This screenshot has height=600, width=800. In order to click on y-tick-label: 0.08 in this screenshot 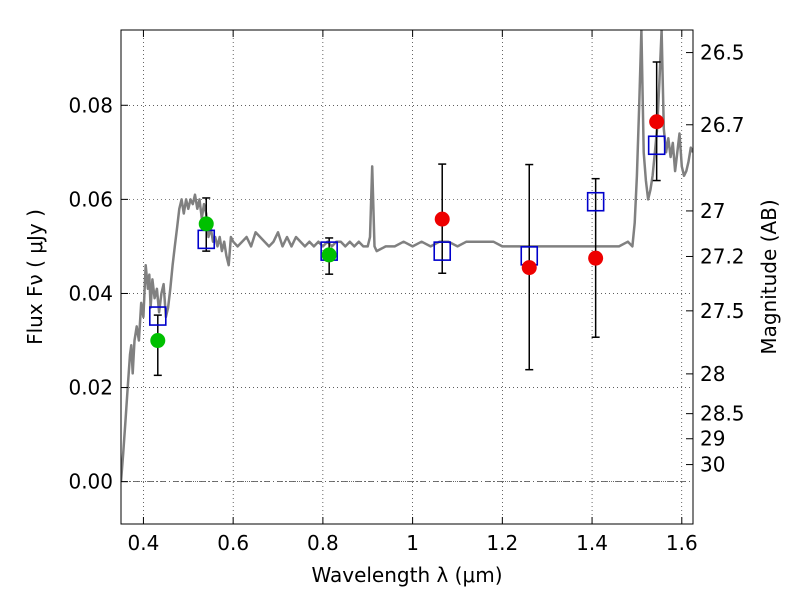, I will do `click(90, 105)`.